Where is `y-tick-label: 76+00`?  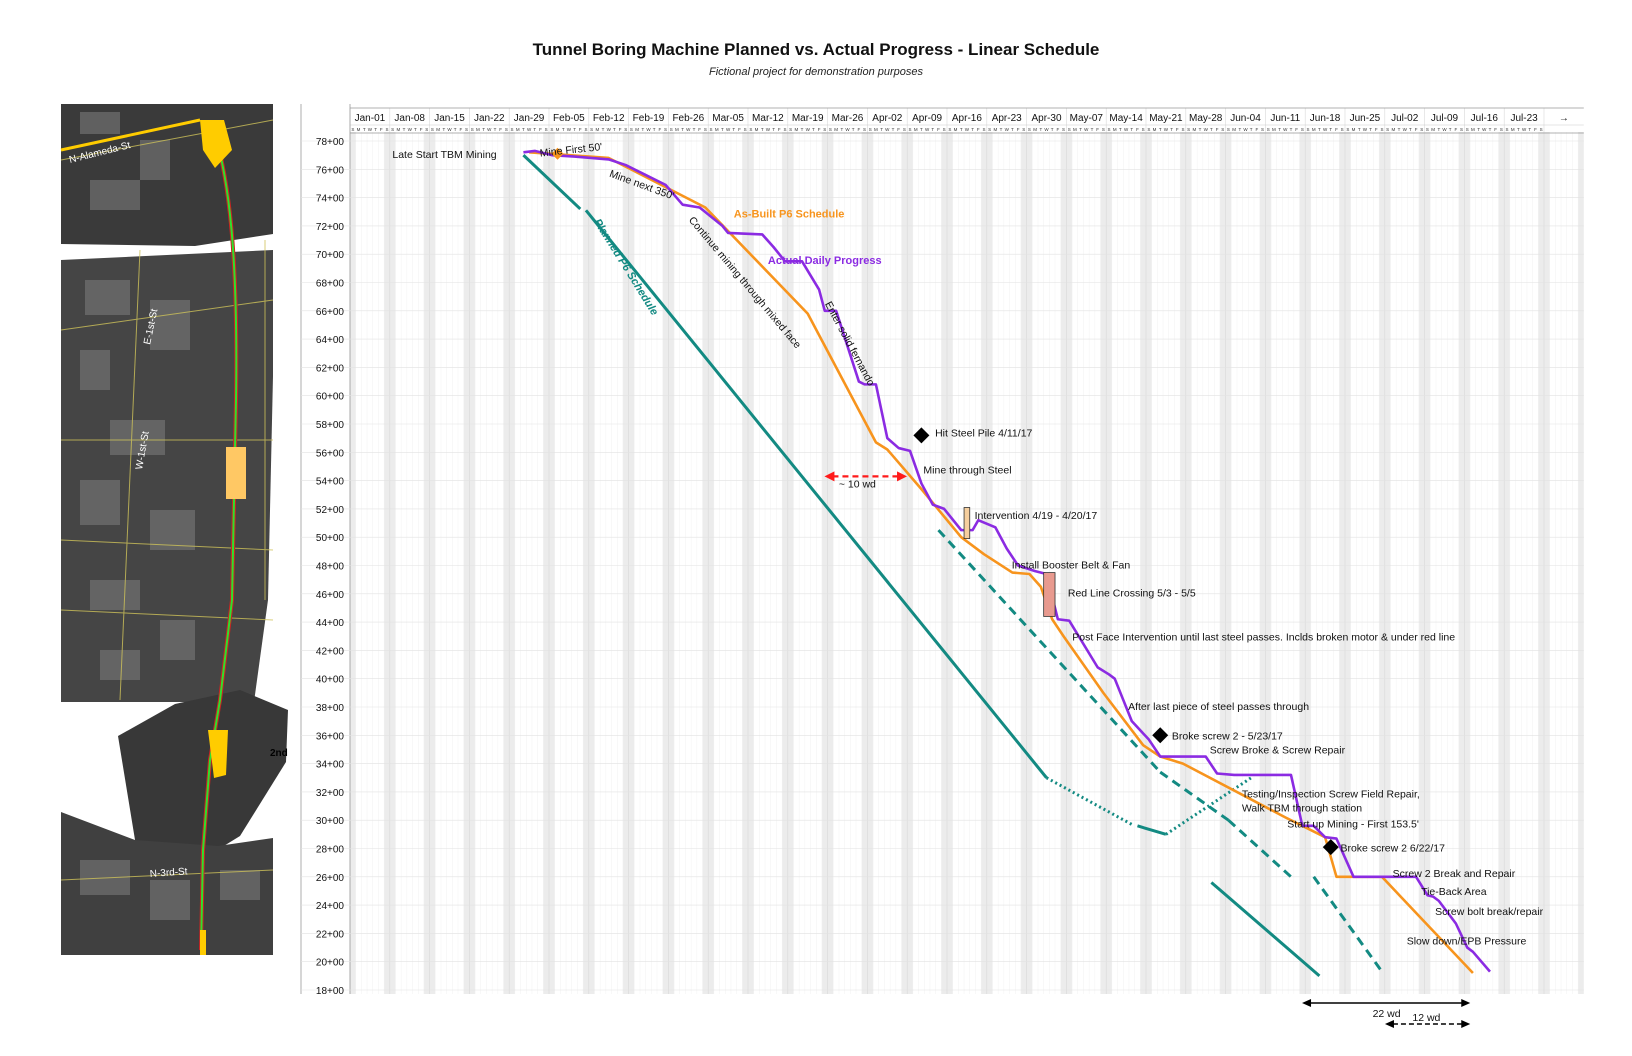 y-tick-label: 76+00 is located at coordinates (330, 170).